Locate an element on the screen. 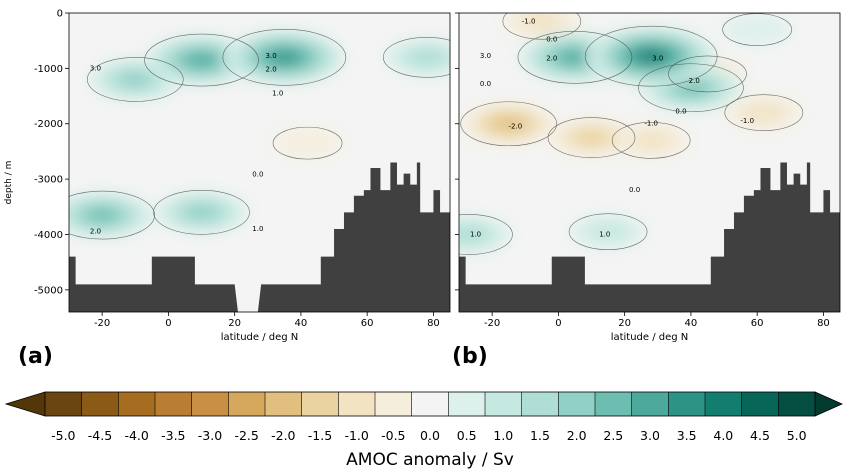 This screenshot has height=472, width=845. colorbar-tick-label: -2.0 is located at coordinates (283, 435).